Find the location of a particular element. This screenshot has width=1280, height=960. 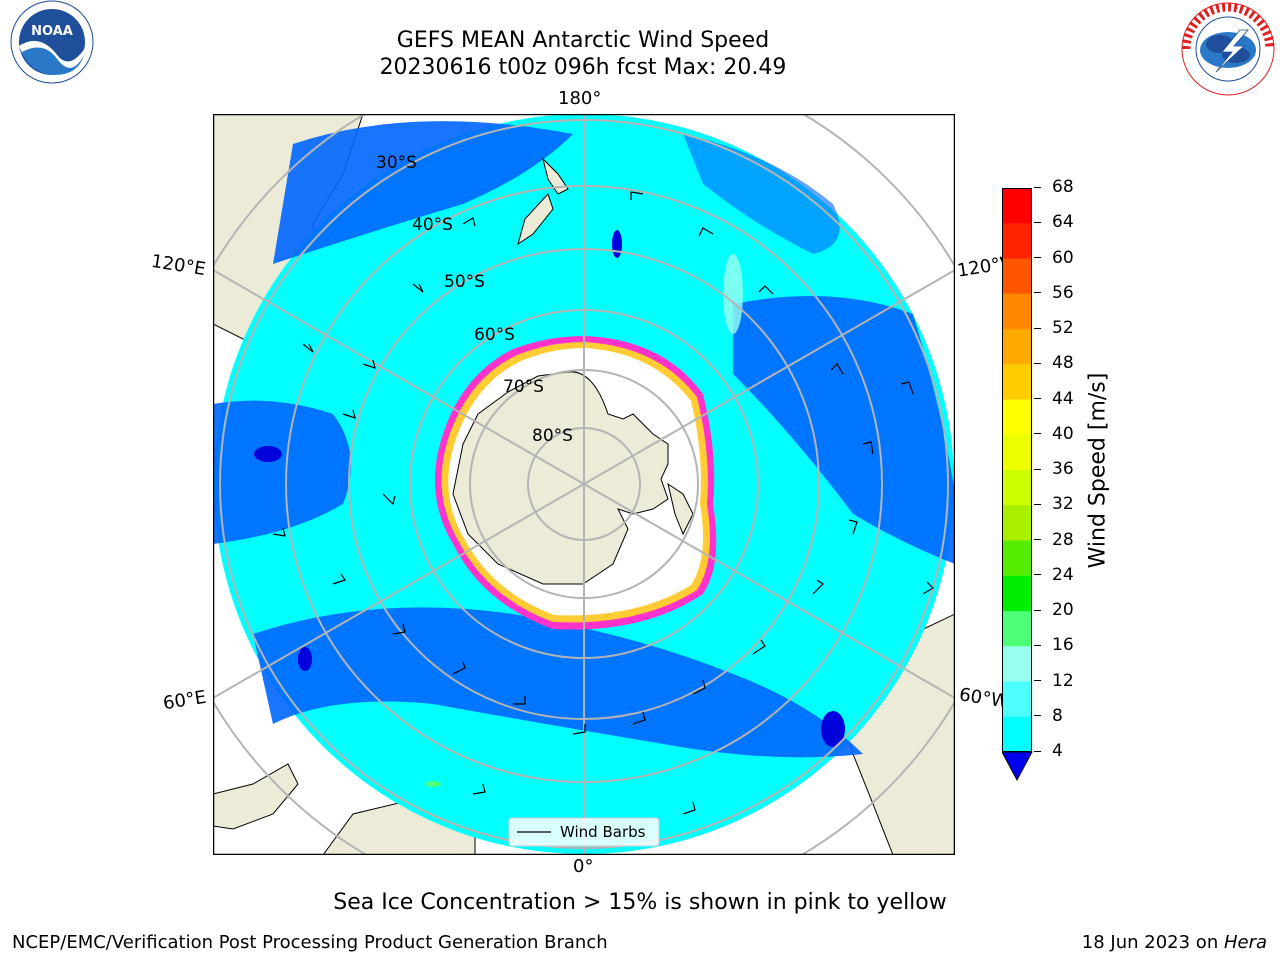

colorbar-frame is located at coordinates (1017, 470).